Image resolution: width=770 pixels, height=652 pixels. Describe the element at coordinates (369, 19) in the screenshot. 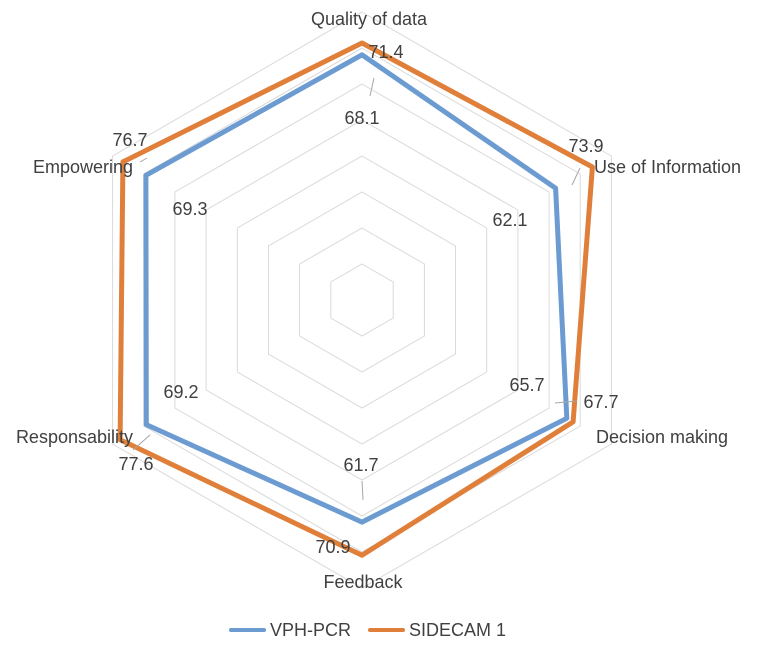

I see `axis-label-quality-of-data: Quality of data` at that location.